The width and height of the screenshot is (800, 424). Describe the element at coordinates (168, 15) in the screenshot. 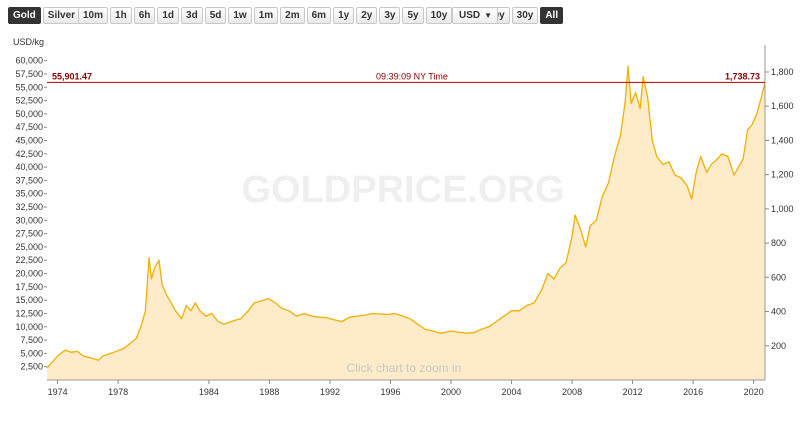

I see `range-button-1d: 1d` at that location.